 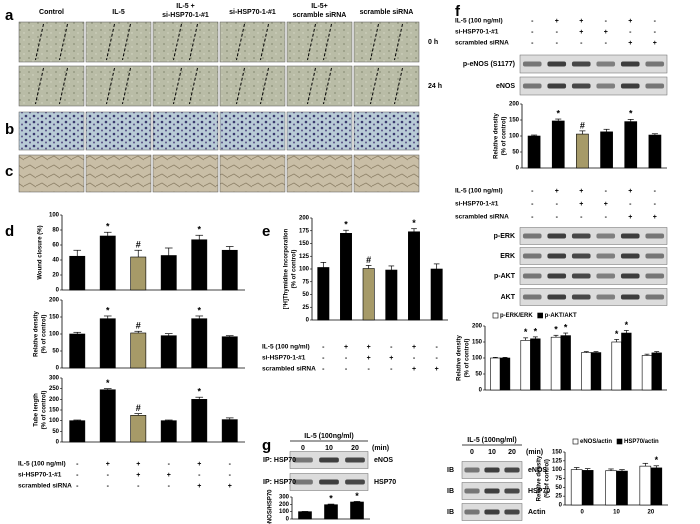 What do you see at coordinates (55, 246) in the screenshot?
I see `y-tick-label: 60` at bounding box center [55, 246].